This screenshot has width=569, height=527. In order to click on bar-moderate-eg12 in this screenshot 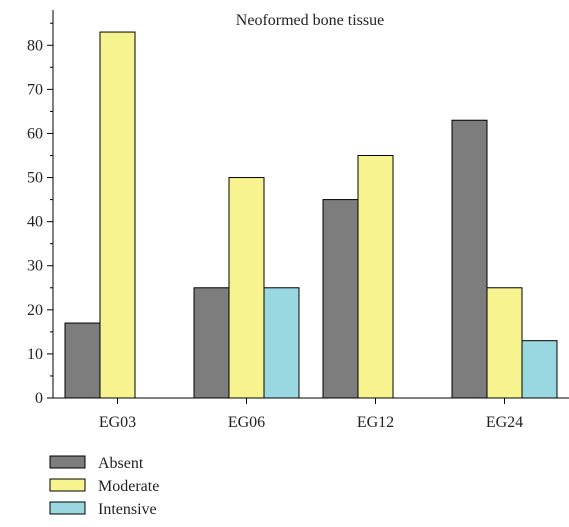, I will do `click(375, 277)`.